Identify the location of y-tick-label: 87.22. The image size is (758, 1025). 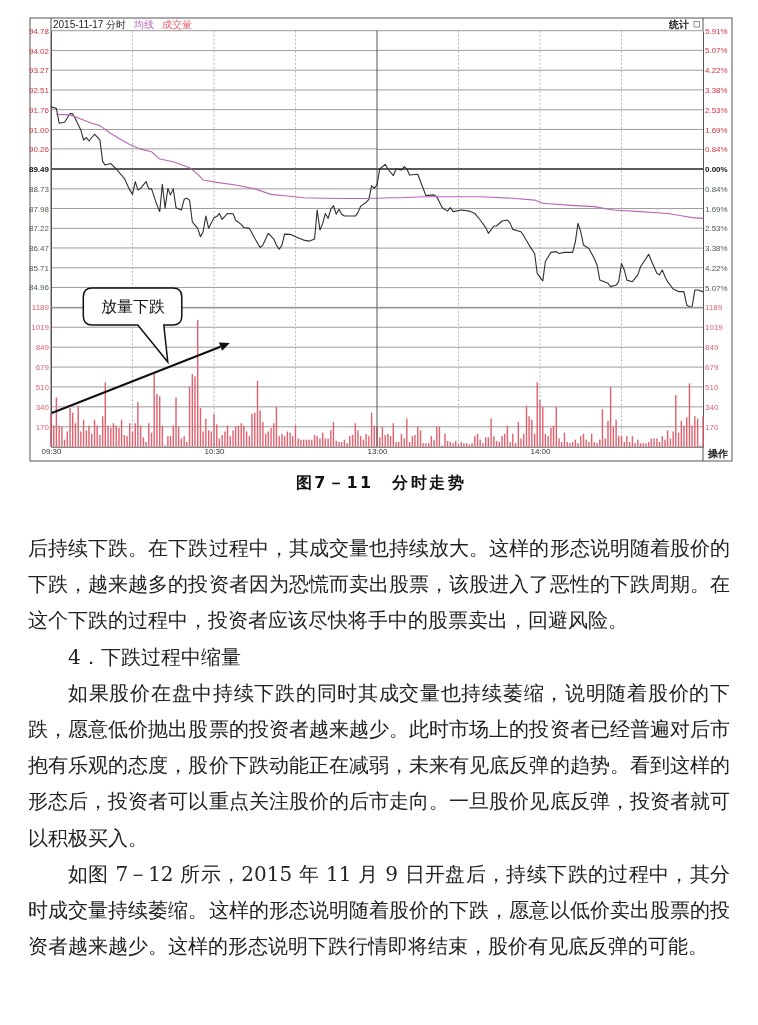
(39, 229).